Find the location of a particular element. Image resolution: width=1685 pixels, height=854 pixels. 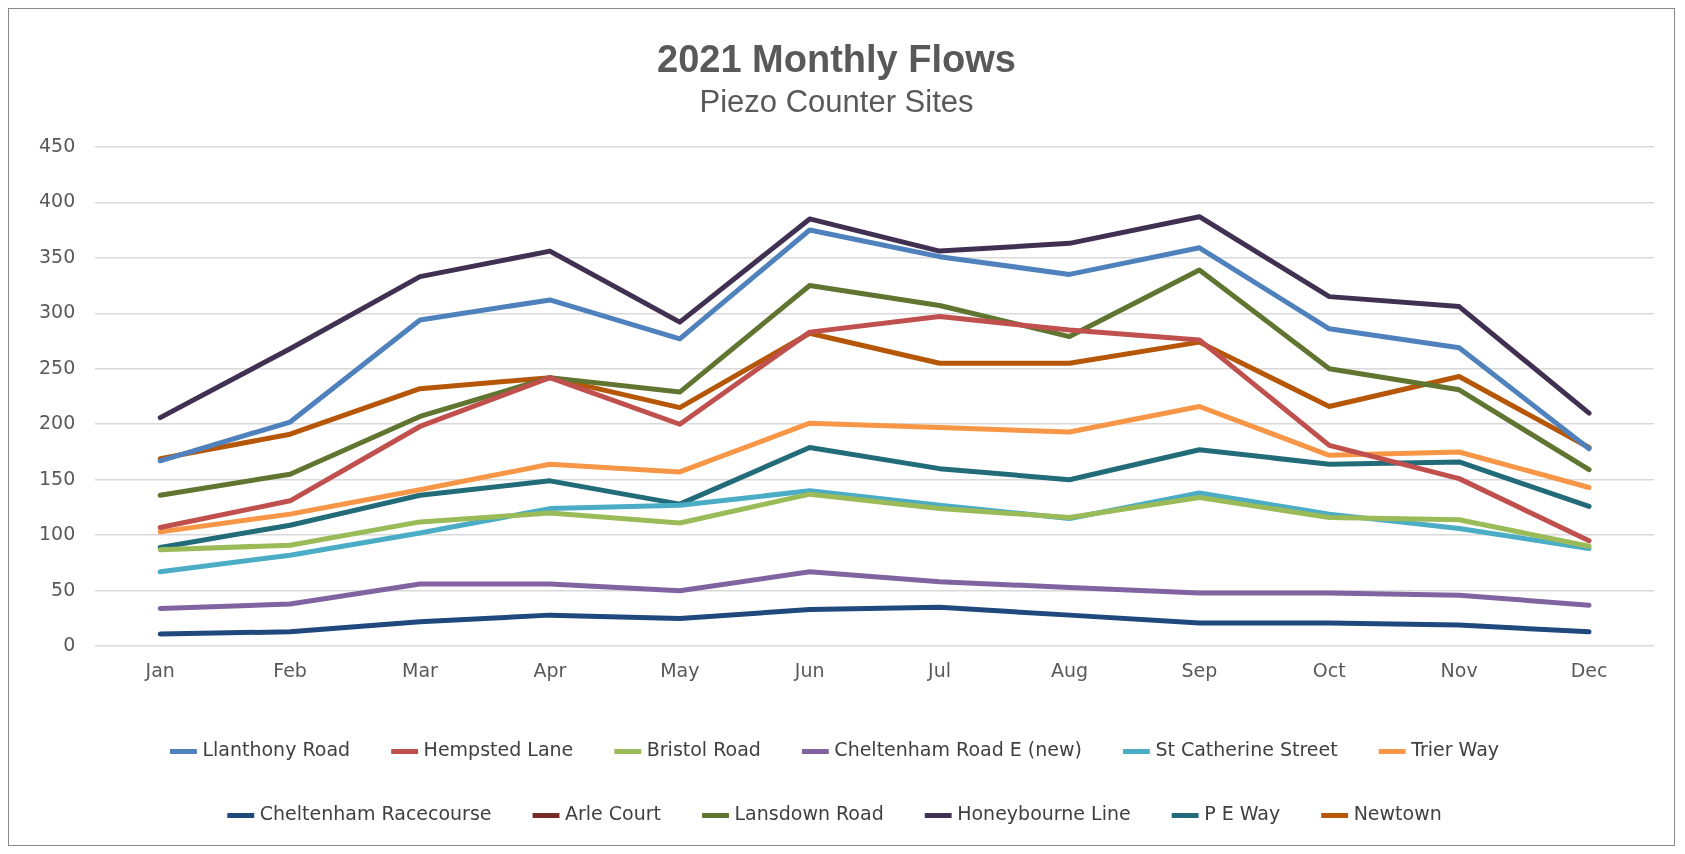

x-tick-label: Mar is located at coordinates (420, 669).